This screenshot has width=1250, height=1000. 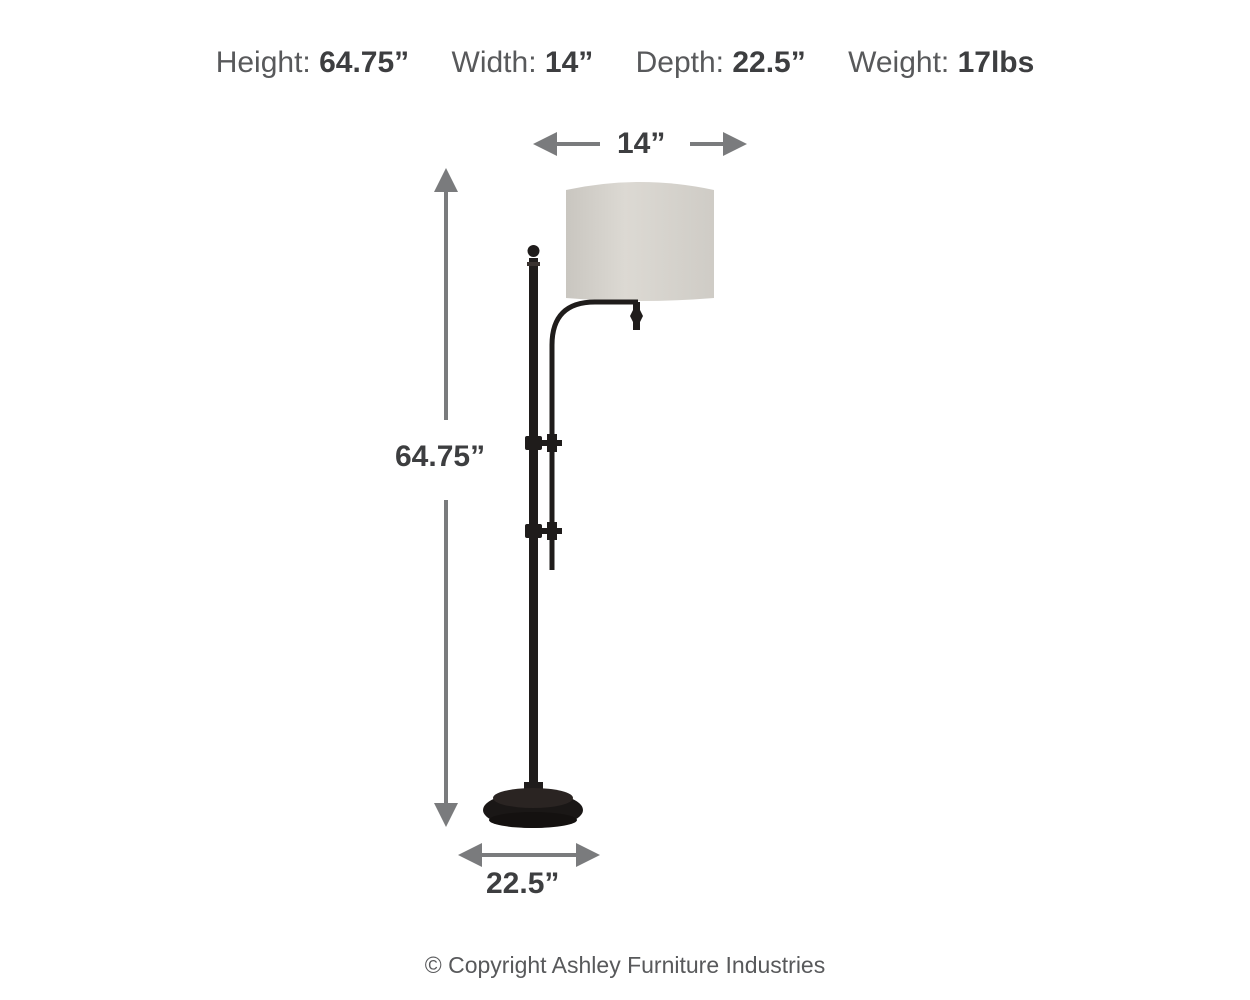 I want to click on spec-value: 22.5”, so click(x=769, y=62).